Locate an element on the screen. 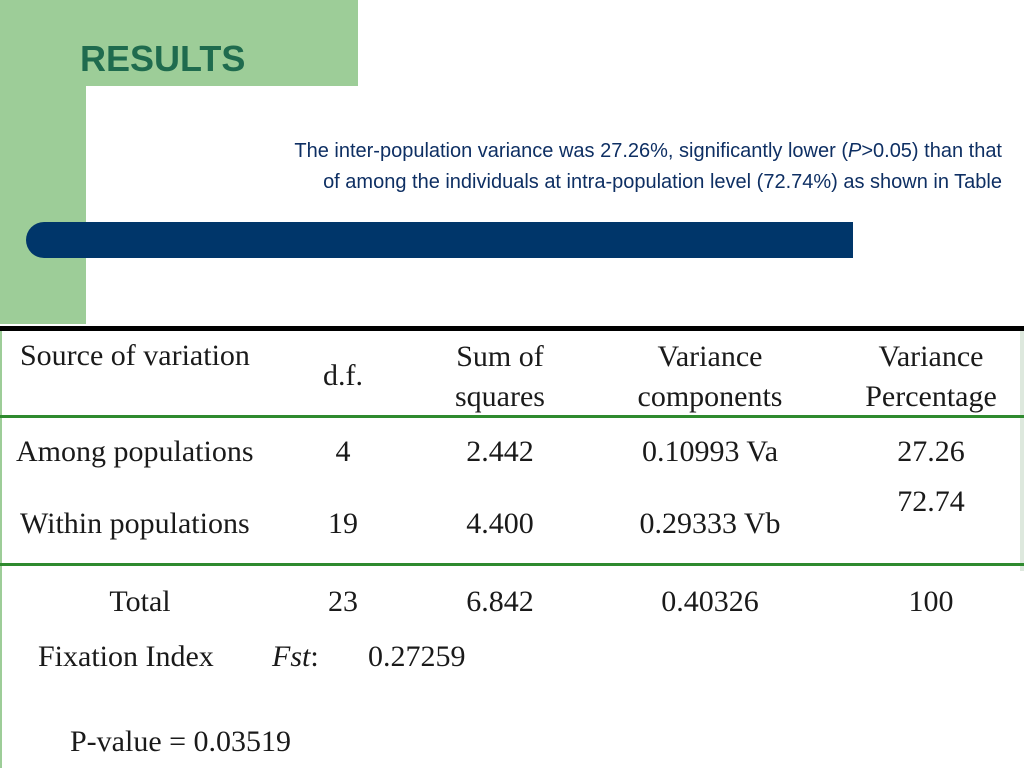  green-side-strip is located at coordinates (43, 163).